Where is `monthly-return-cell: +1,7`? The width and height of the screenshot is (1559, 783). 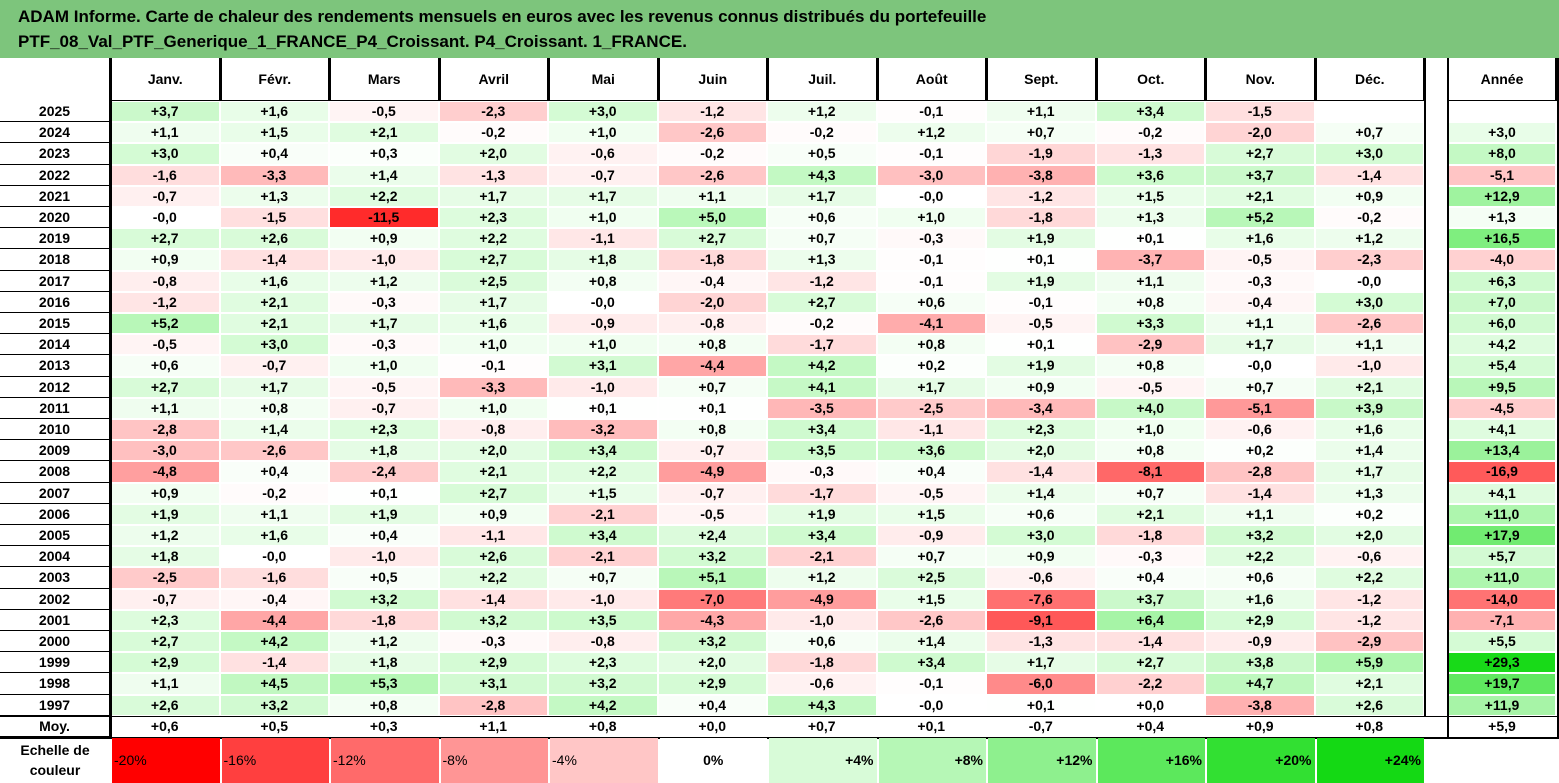
monthly-return-cell: +1,7 is located at coordinates (493, 302).